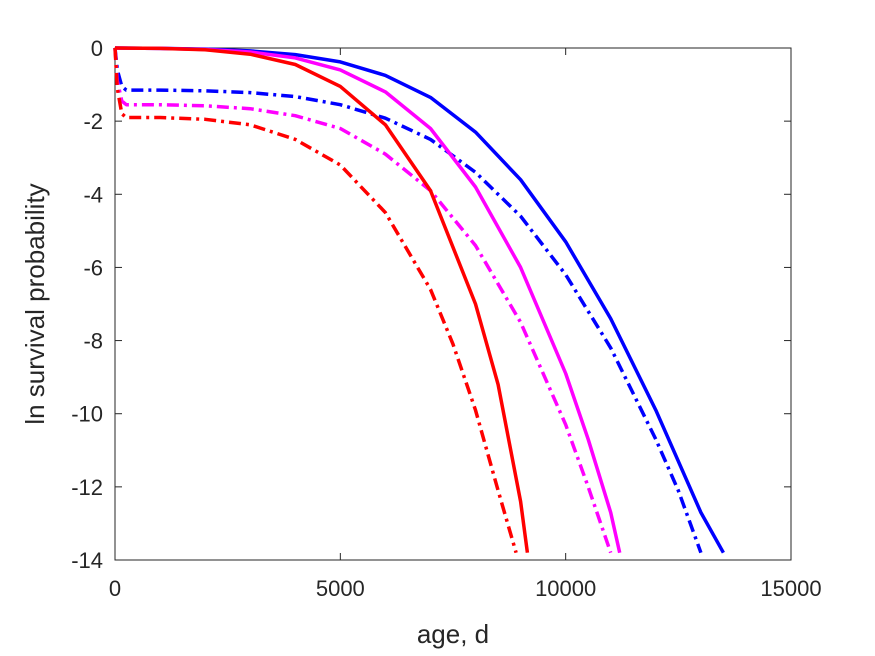 This screenshot has height=656, width=875. I want to click on x-axis-title: age, d, so click(453, 634).